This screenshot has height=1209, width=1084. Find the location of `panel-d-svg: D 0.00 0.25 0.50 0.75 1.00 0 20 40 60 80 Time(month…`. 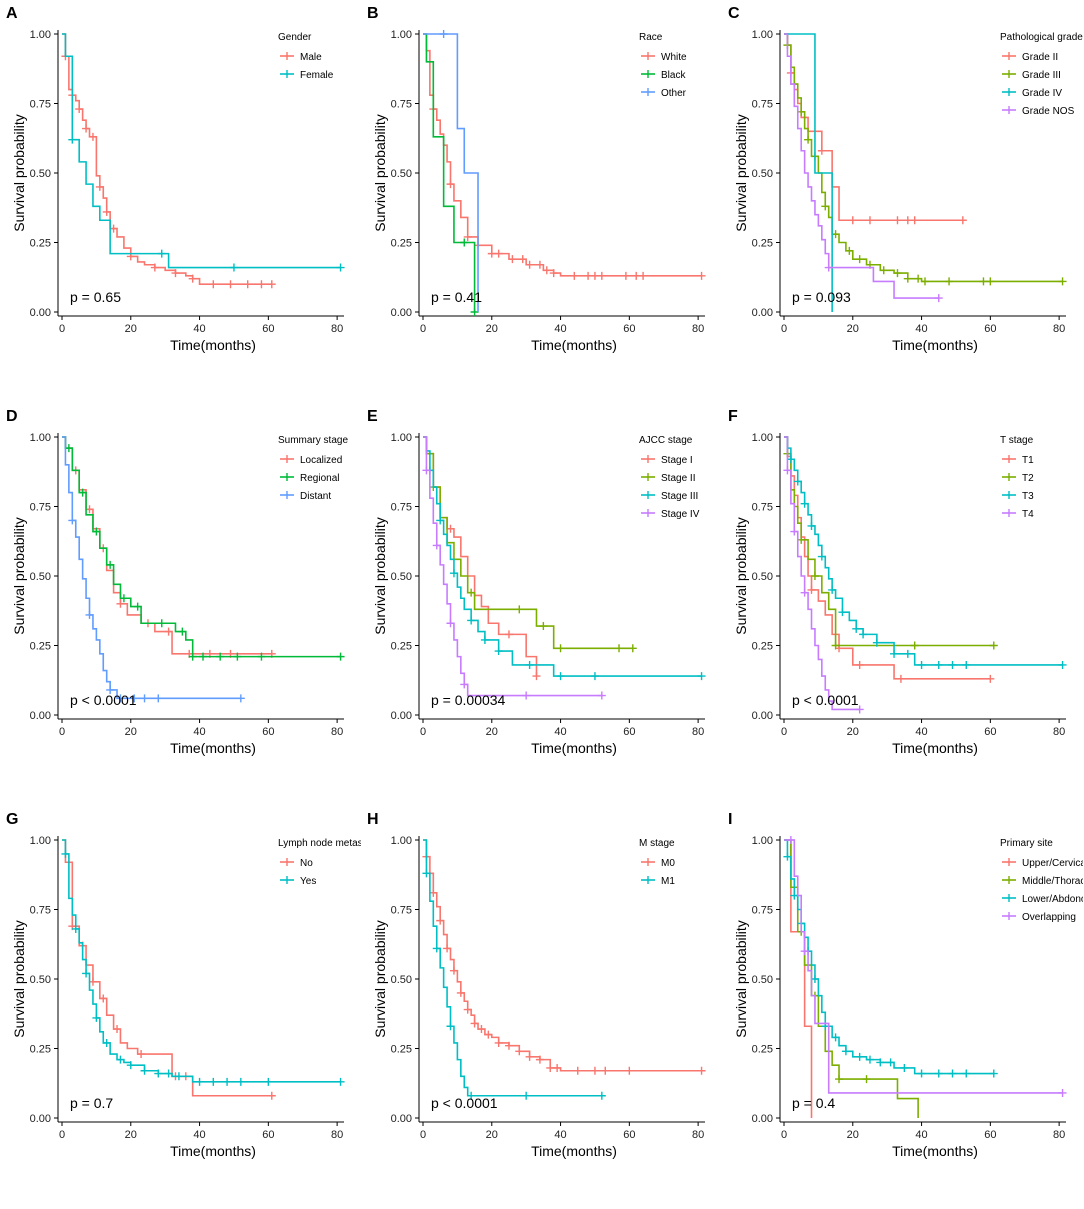

panel-d-svg: D 0.00 0.25 0.50 0.75 1.00 0 20 40 60 80 Time(month… is located at coordinates (177, 582).